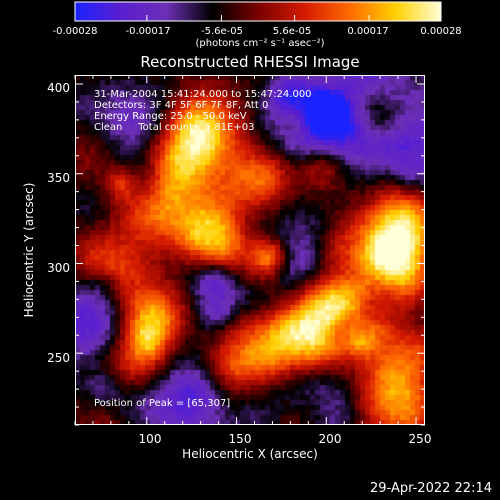  Describe the element at coordinates (260, 43) in the screenshot. I see `colorbar-unit-label: (photons cm⁻² s⁻¹ asec⁻²)` at that location.